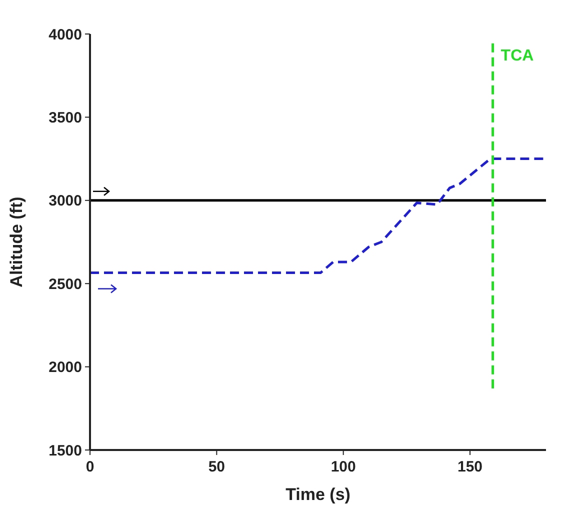  Describe the element at coordinates (65, 451) in the screenshot. I see `y-tick-label: 1500` at that location.